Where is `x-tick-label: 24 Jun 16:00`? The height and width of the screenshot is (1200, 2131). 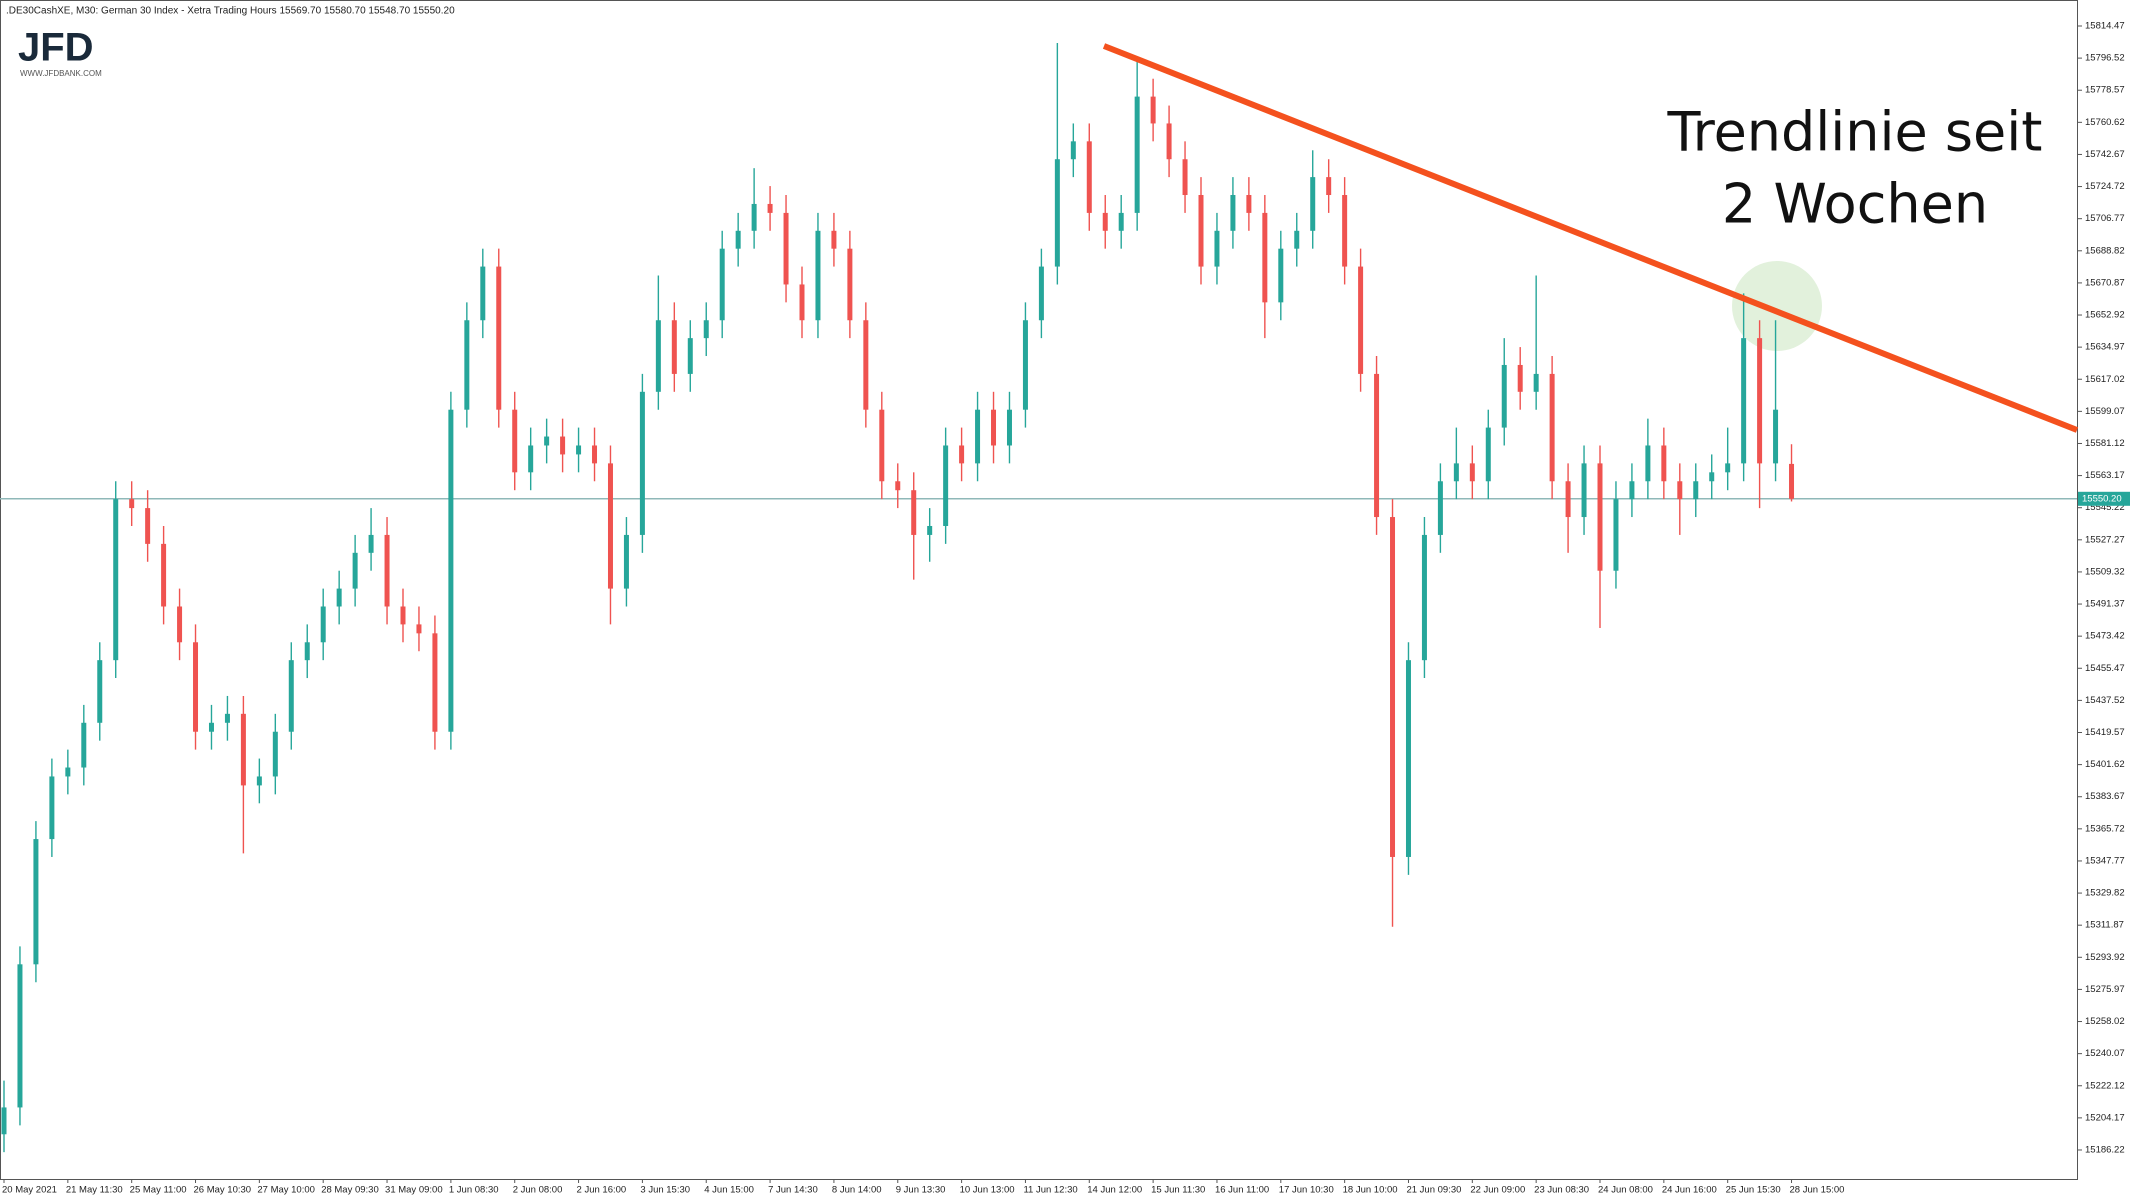 x-tick-label: 24 Jun 16:00 is located at coordinates (1689, 1190).